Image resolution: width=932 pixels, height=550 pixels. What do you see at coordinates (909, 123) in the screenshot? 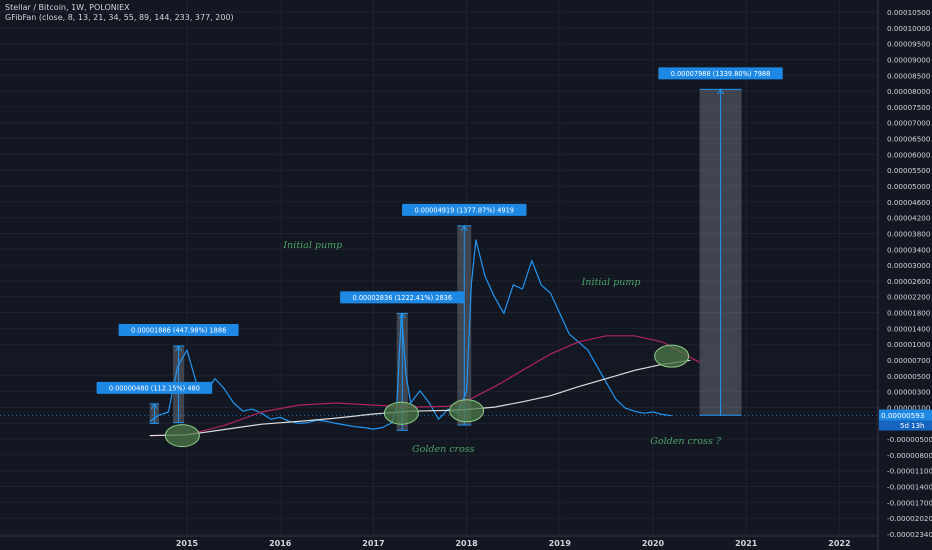
I see `y-tick-label: 0.00007000` at bounding box center [909, 123].